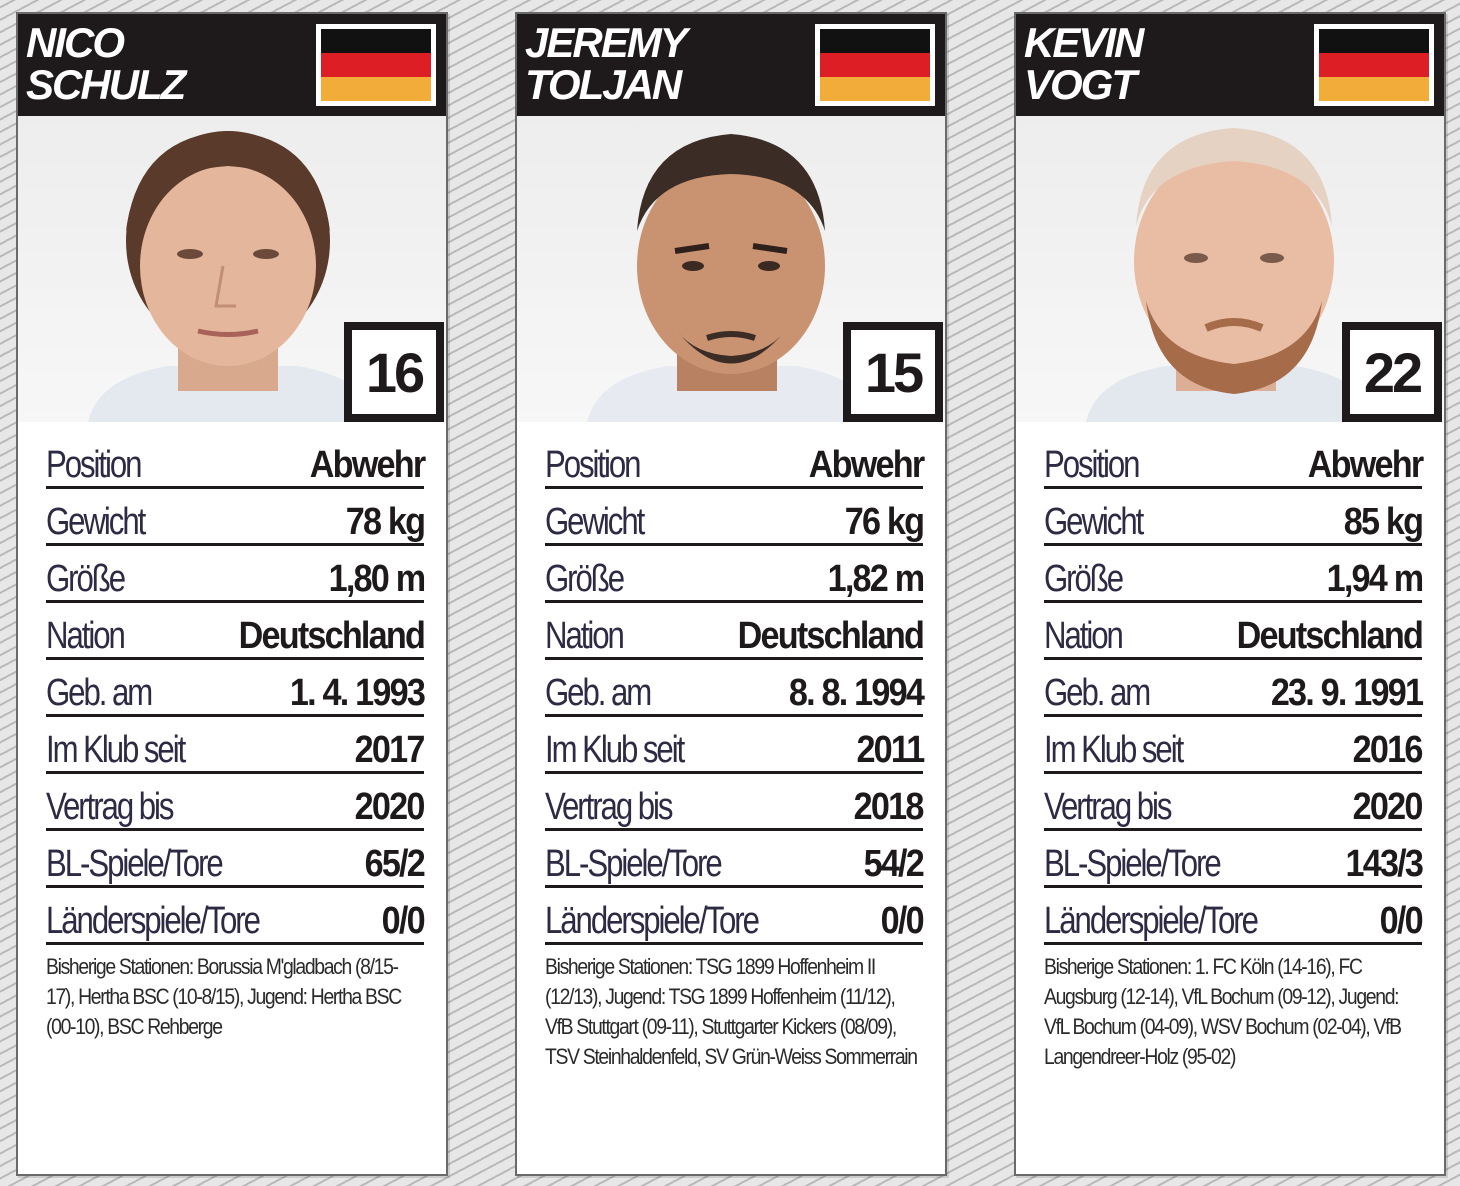 This screenshot has height=1186, width=1460. What do you see at coordinates (357, 693) in the screenshot?
I see `stat-value: 1. 4. 1993` at bounding box center [357, 693].